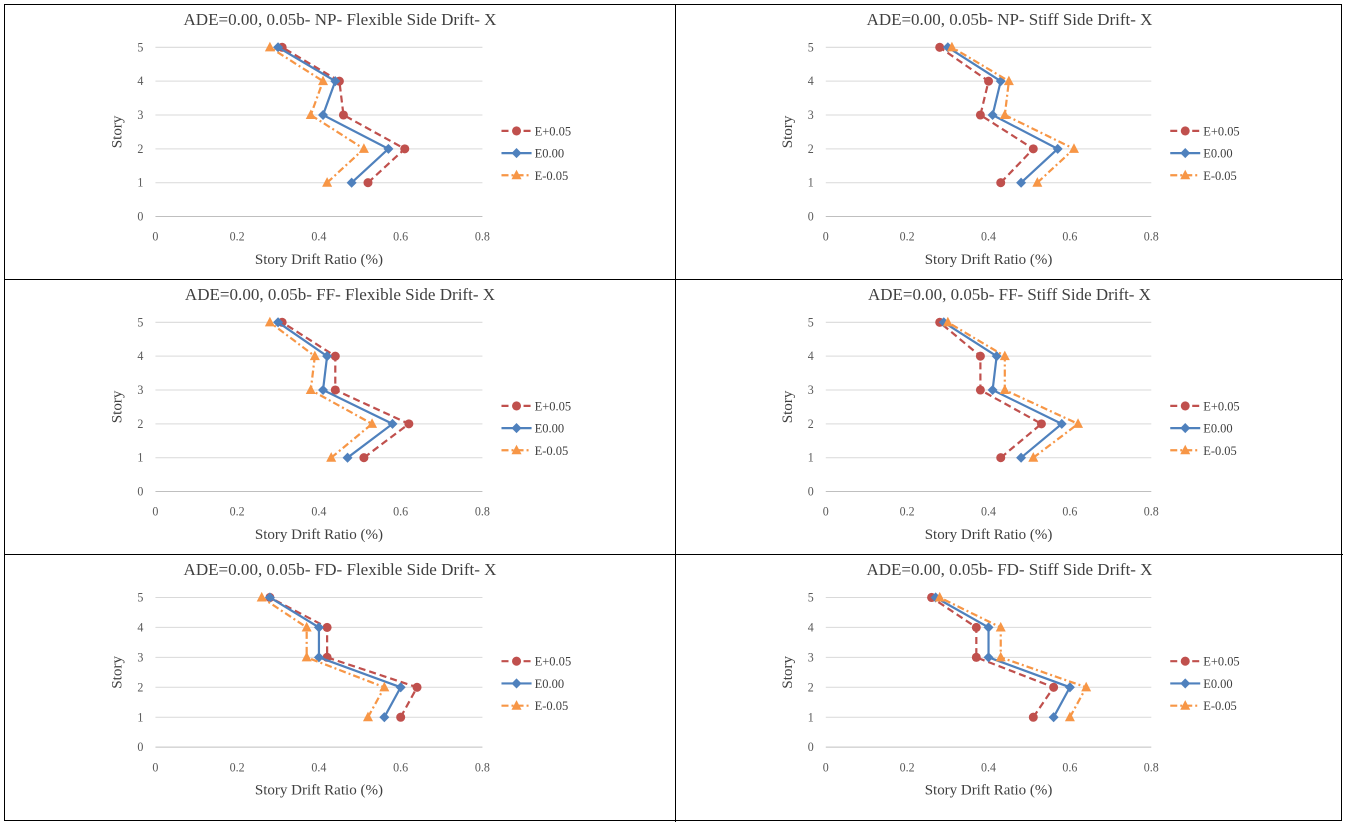 The image size is (1347, 825). Describe the element at coordinates (788, 406) in the screenshot. I see `y-axis-label: Story` at that location.